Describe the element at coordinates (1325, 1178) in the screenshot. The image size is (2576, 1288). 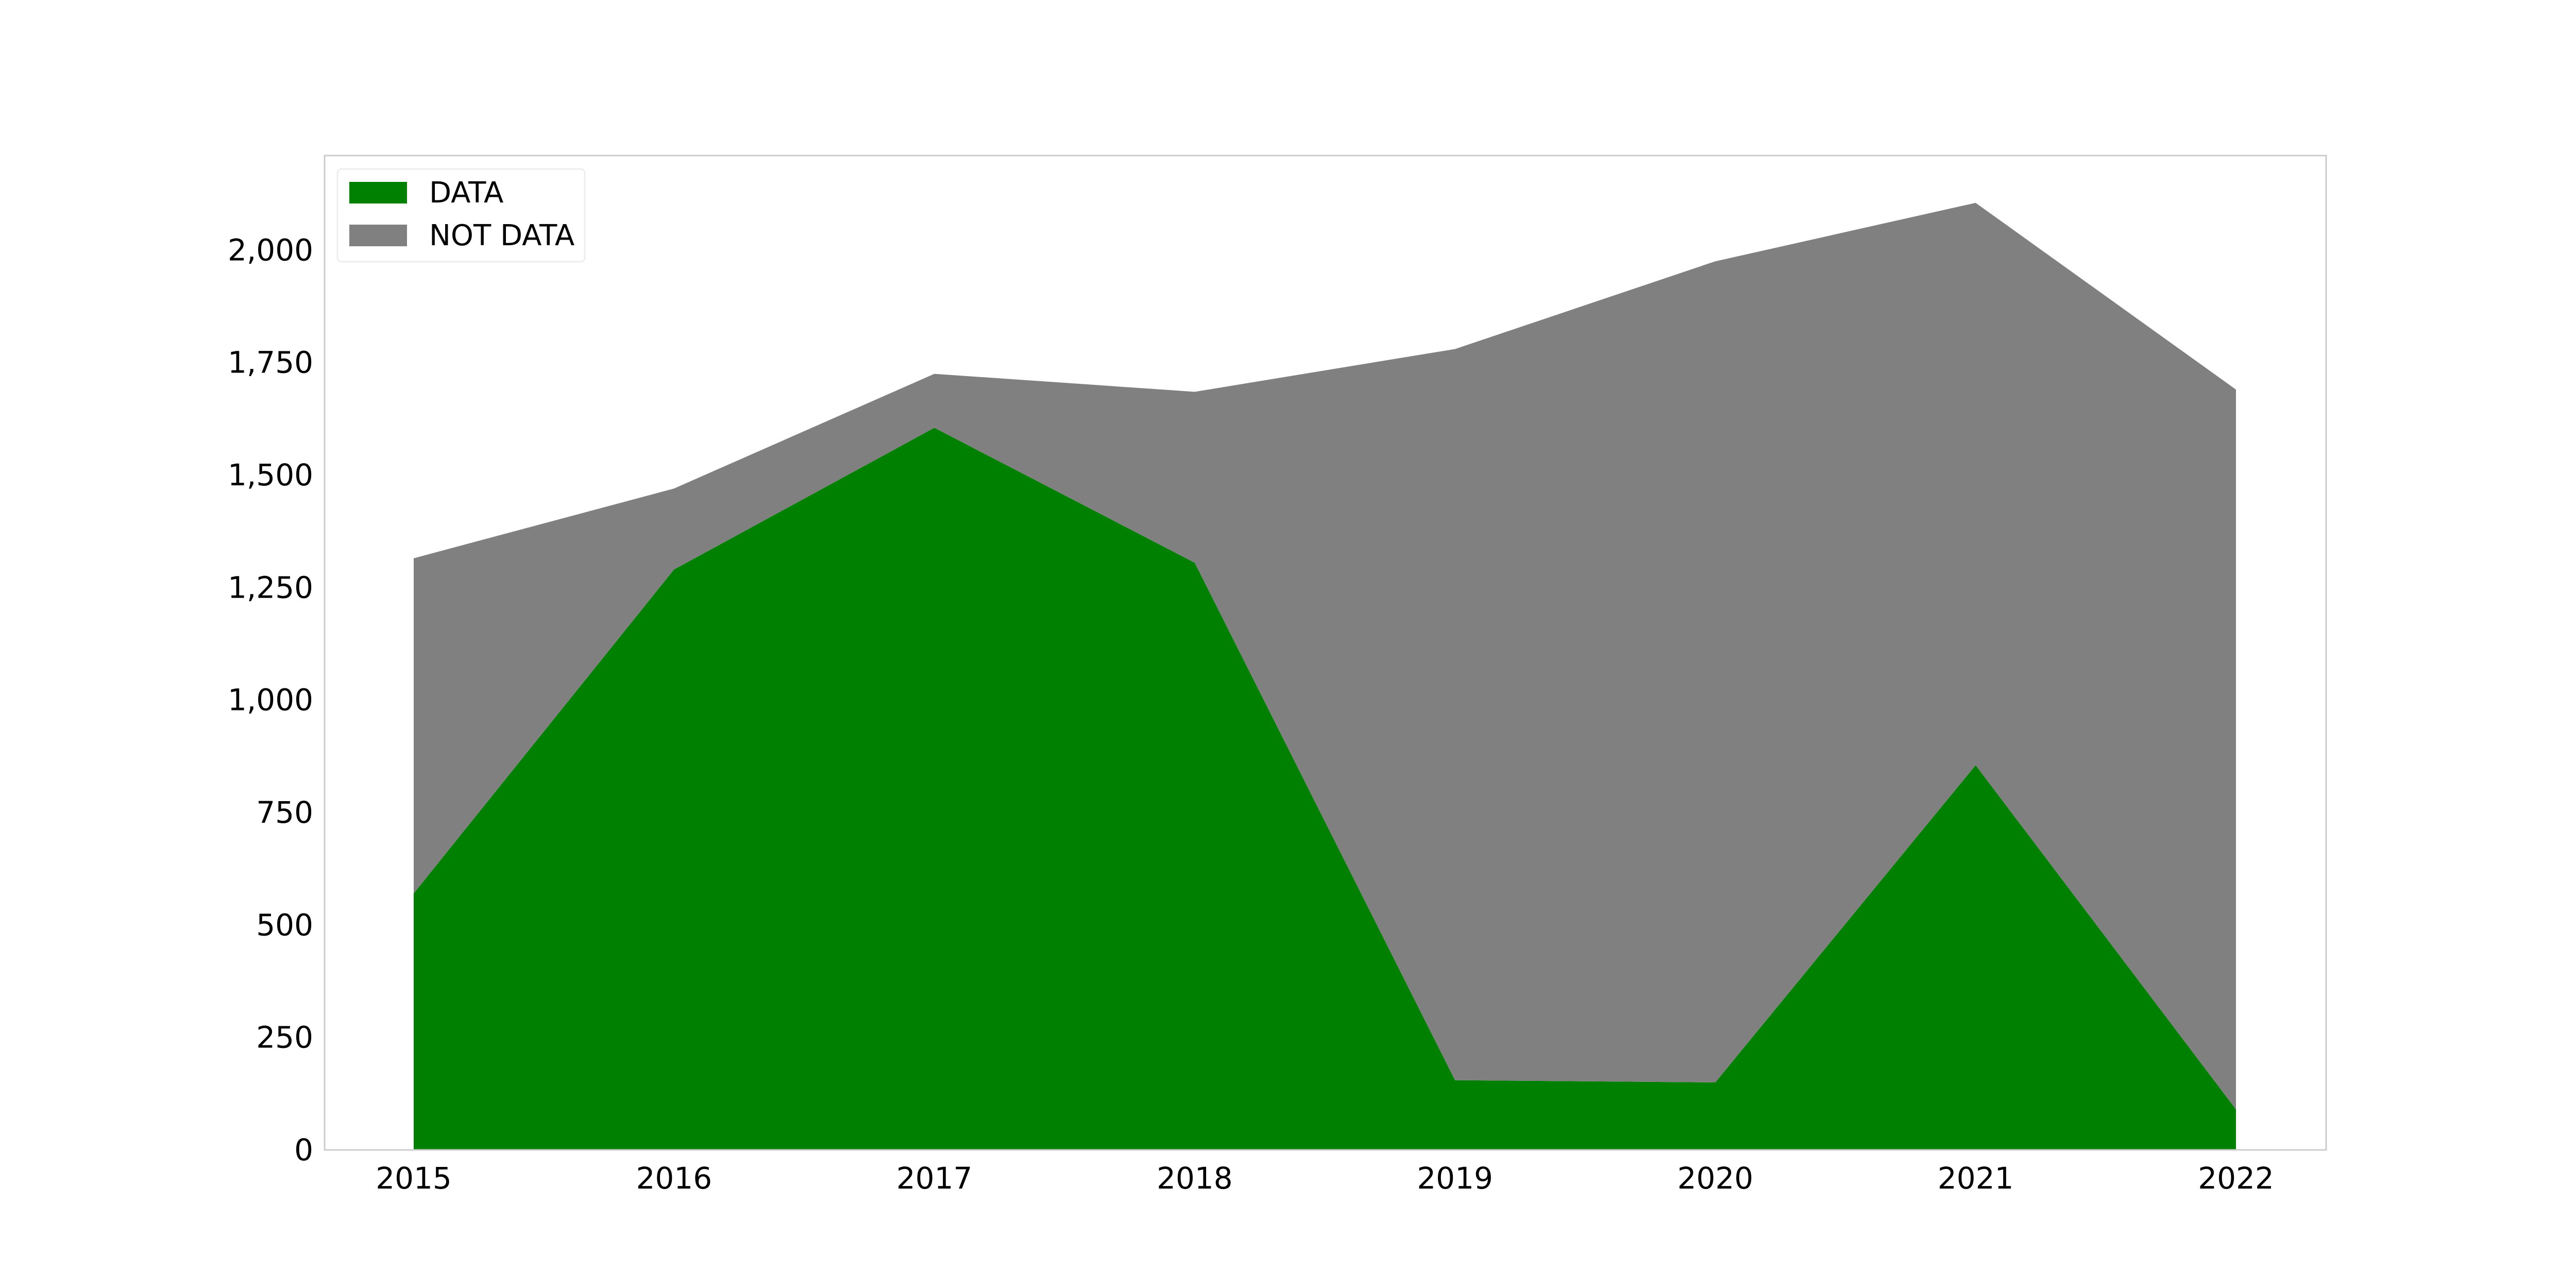
I see `x-axis-ticks: 2015 2016 2017 2018 2019 2020 2021 2022` at that location.